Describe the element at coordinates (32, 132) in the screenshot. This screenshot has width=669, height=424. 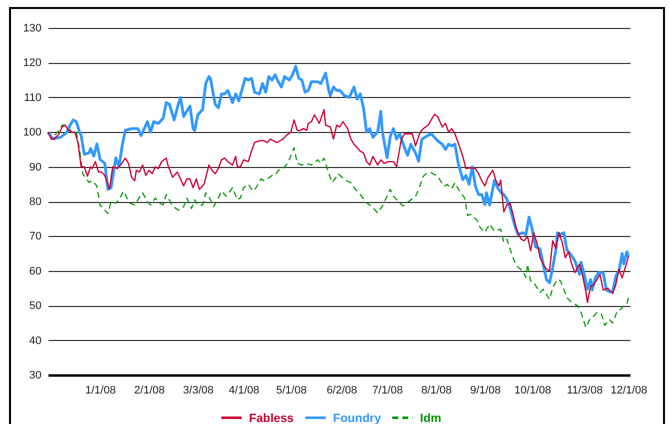
I see `y-tick-label: 100` at that location.